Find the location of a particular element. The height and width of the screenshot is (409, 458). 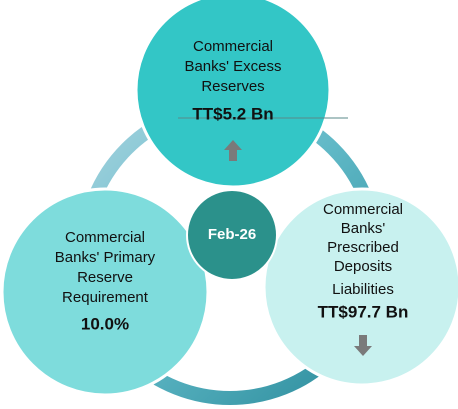

node-label: Banks' is located at coordinates (363, 228).